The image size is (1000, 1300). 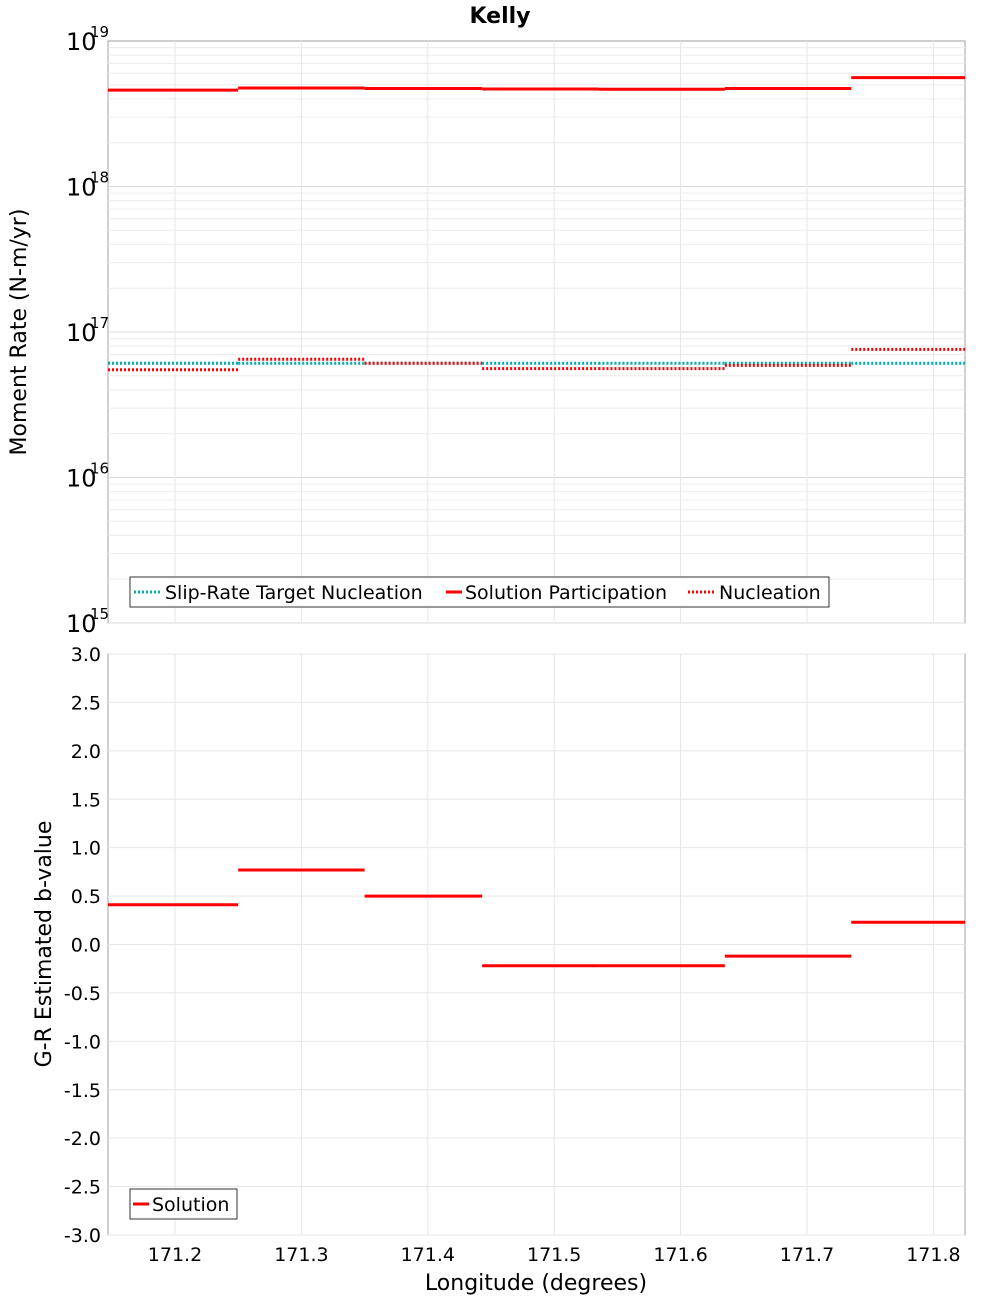 I want to click on bottom-y-tick-label: 2.0, so click(x=86, y=752).